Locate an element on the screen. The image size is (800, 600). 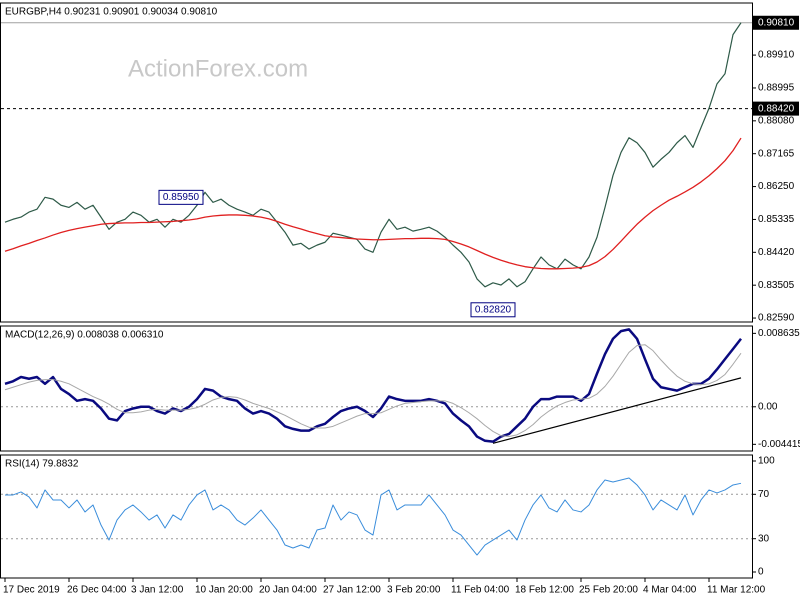
y-tick-label: 0.89910 is located at coordinates (776, 55).